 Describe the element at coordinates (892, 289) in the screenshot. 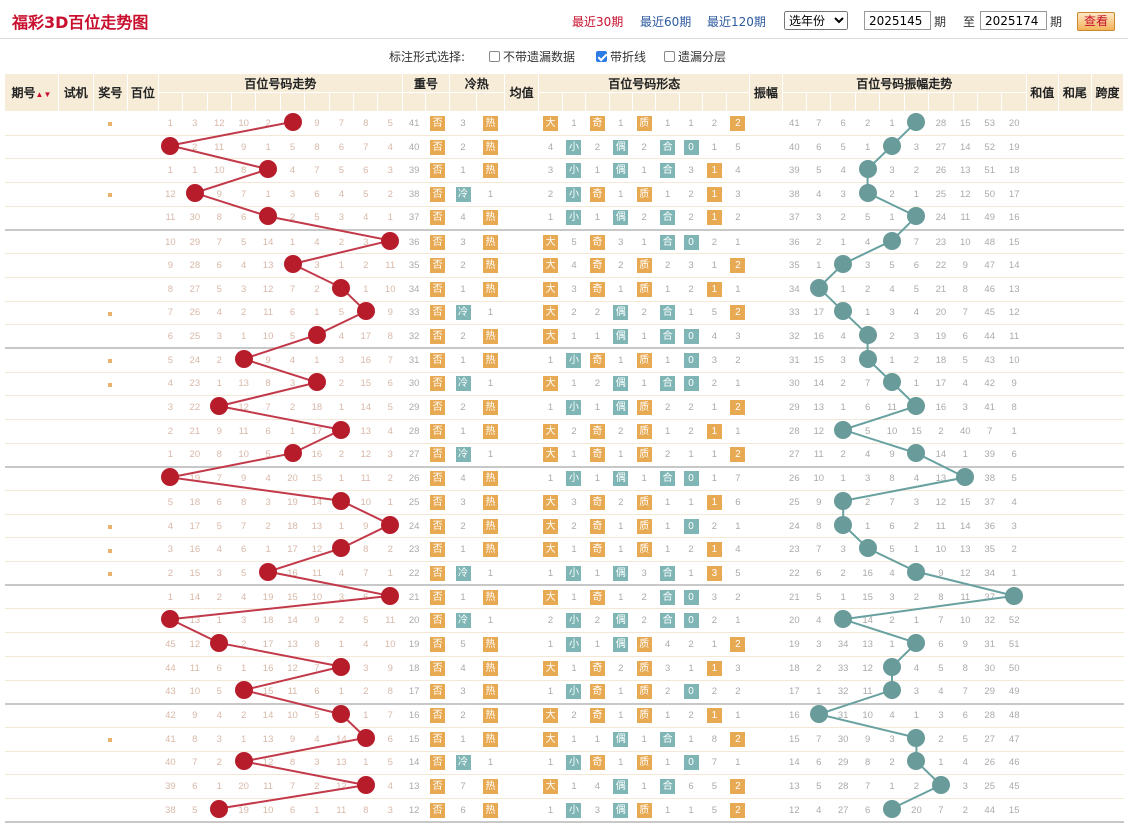

I see `amp-trend-cell: 4` at that location.